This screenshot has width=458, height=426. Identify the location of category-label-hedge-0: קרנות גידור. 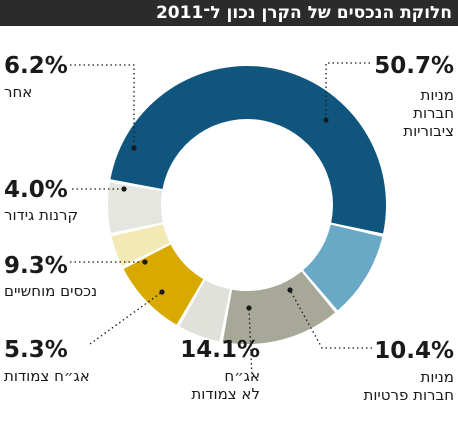
(41, 215).